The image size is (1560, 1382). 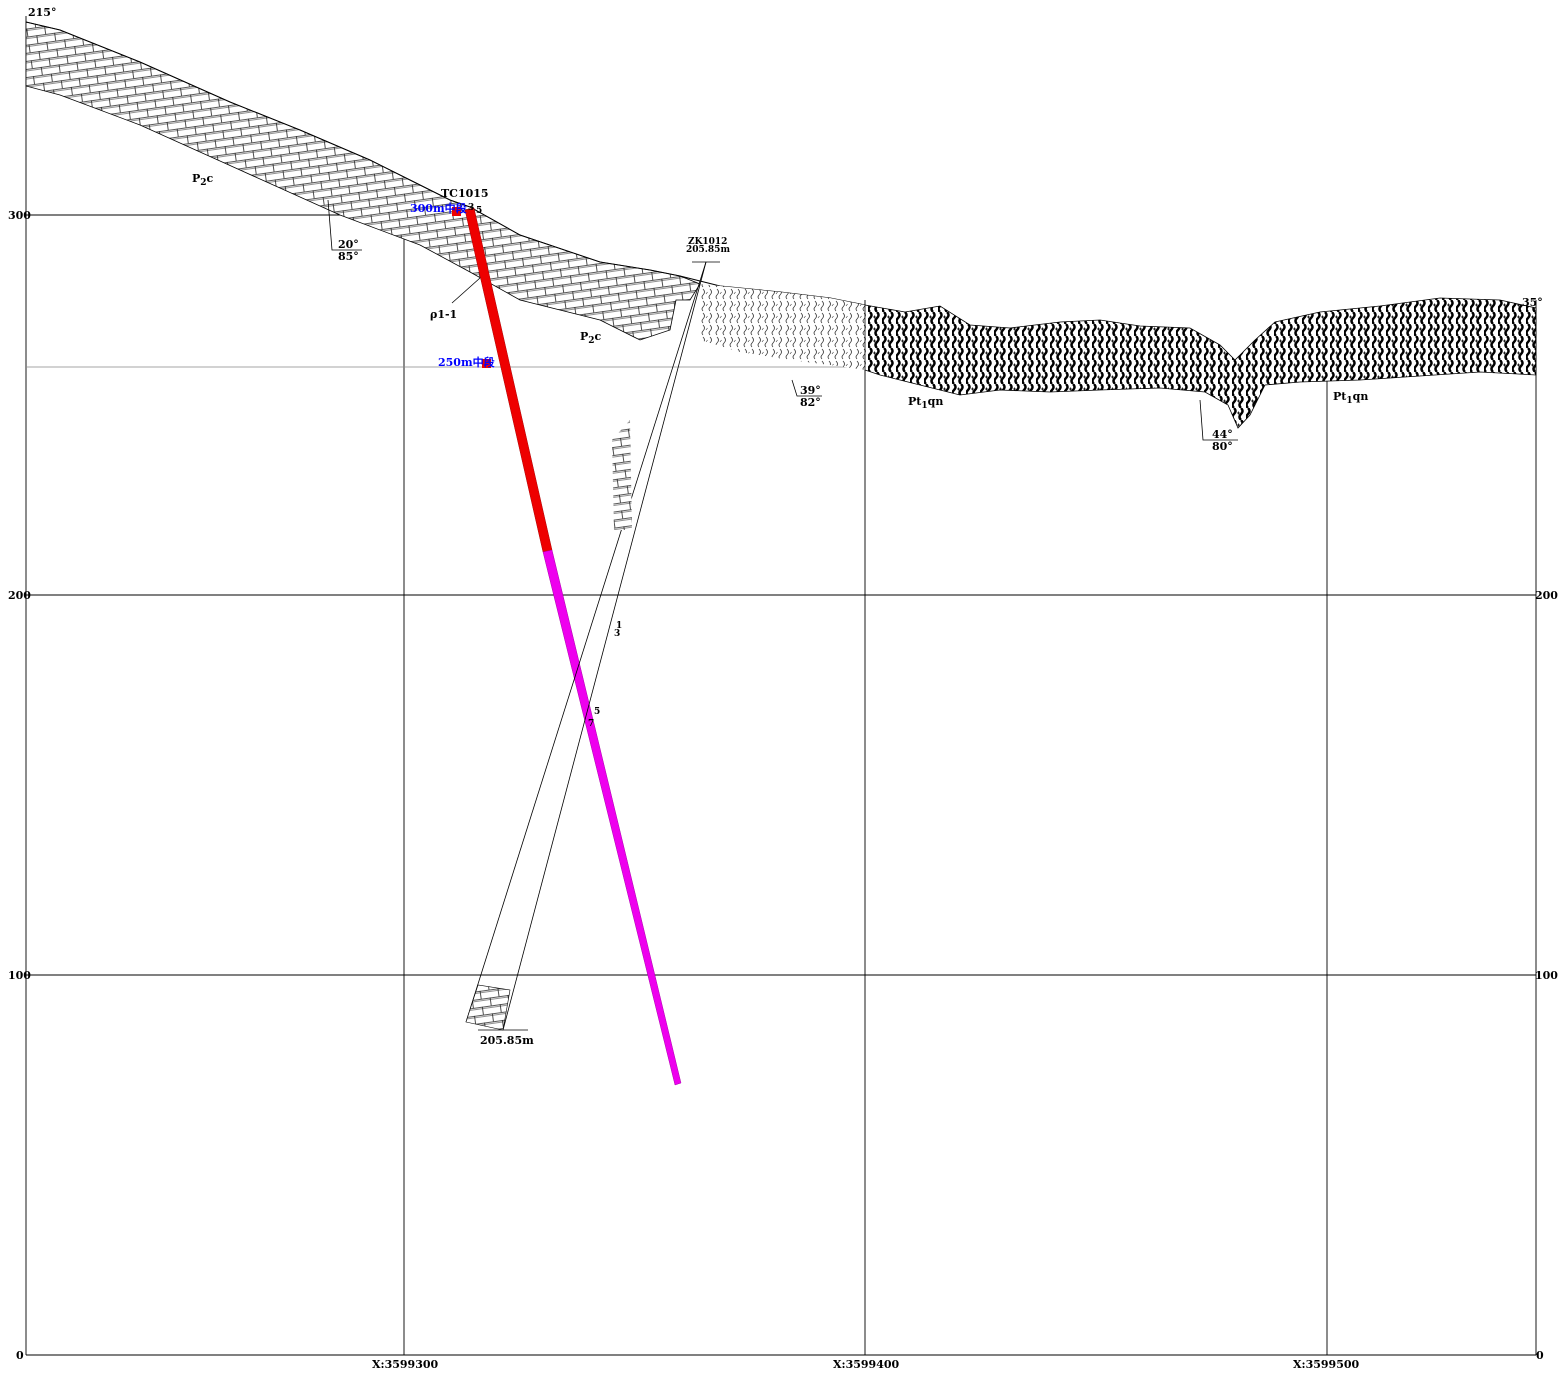 I want to click on sample-label-b: 5, so click(x=479, y=211).